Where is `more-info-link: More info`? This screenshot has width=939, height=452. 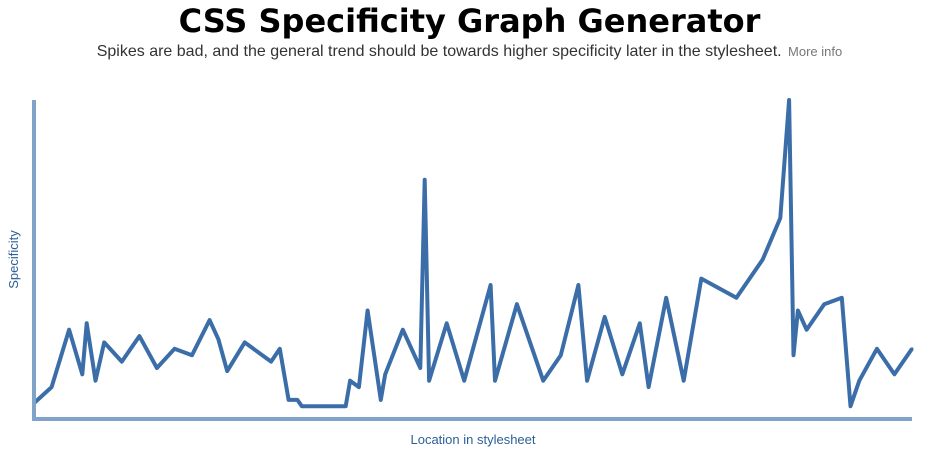 more-info-link: More info is located at coordinates (815, 51).